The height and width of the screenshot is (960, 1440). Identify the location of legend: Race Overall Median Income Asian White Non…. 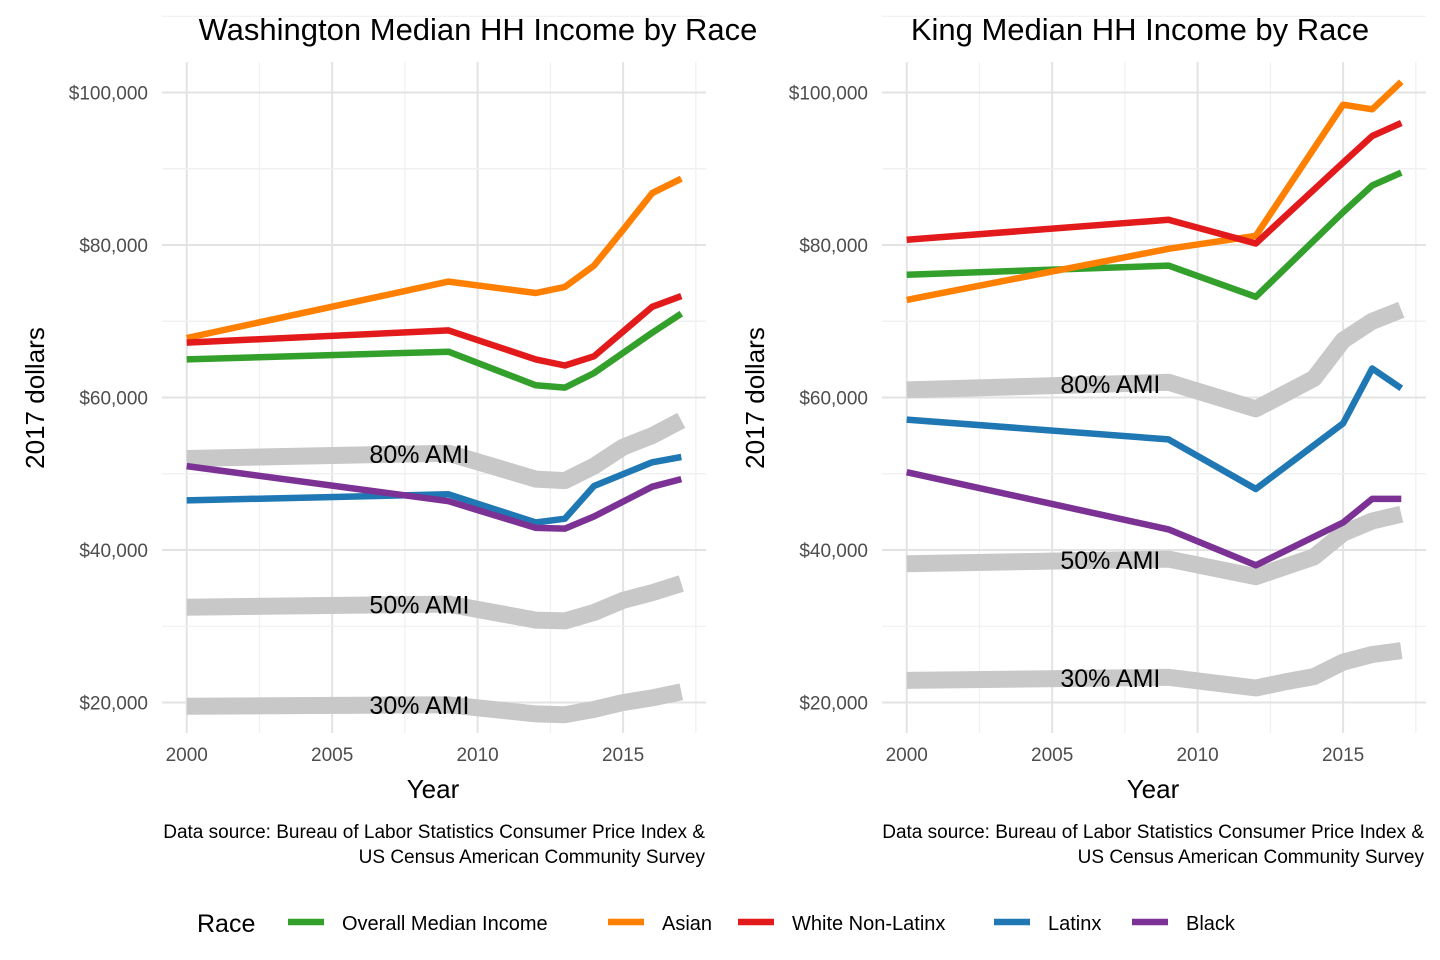
(716, 924).